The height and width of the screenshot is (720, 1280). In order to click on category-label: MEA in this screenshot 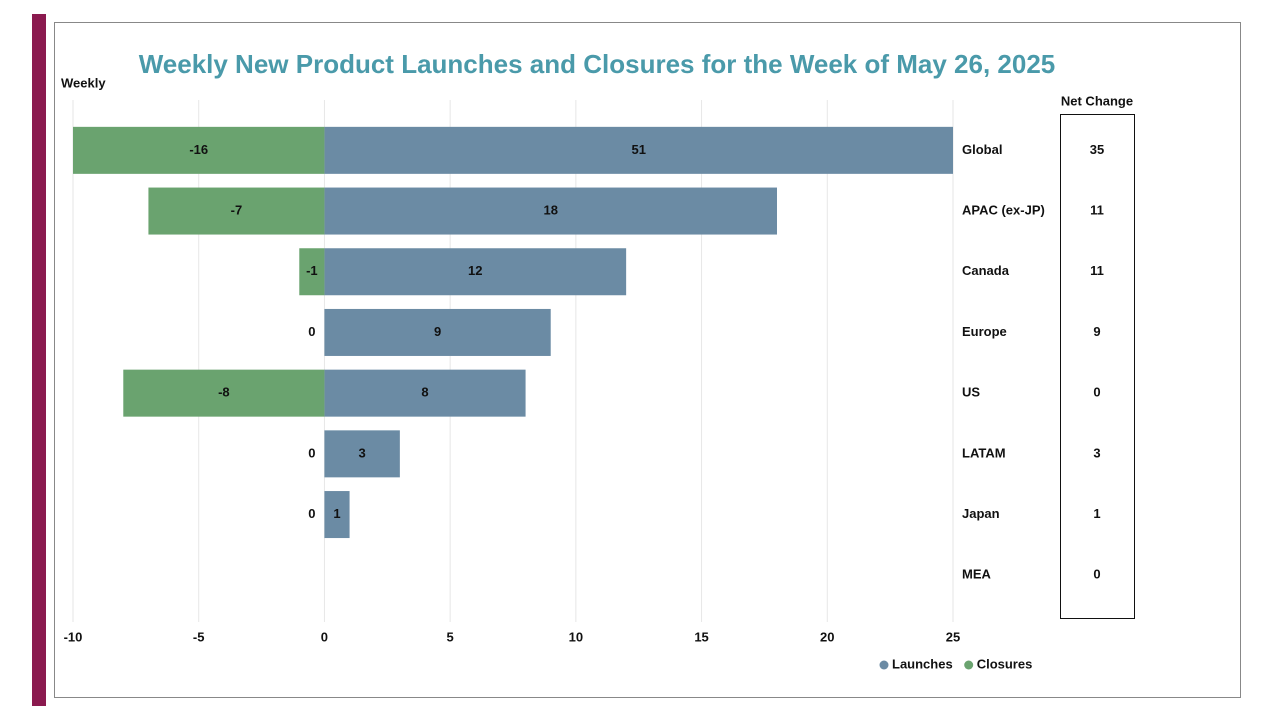, I will do `click(977, 574)`.